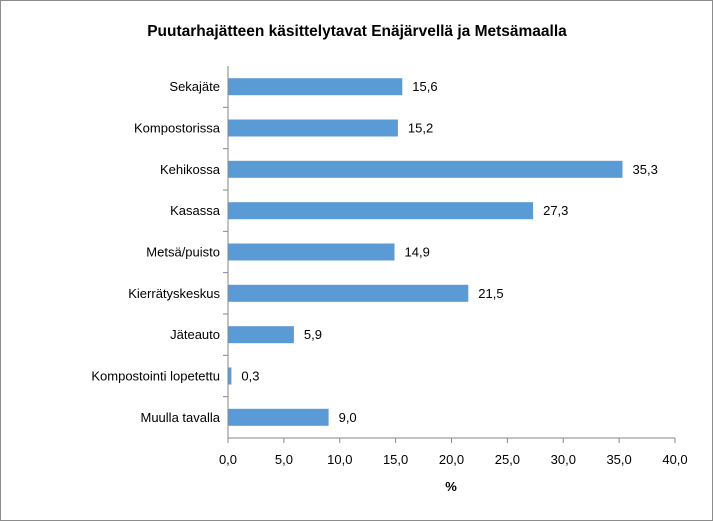 This screenshot has height=521, width=713. What do you see at coordinates (348, 417) in the screenshot?
I see `data-label: 9,0` at bounding box center [348, 417].